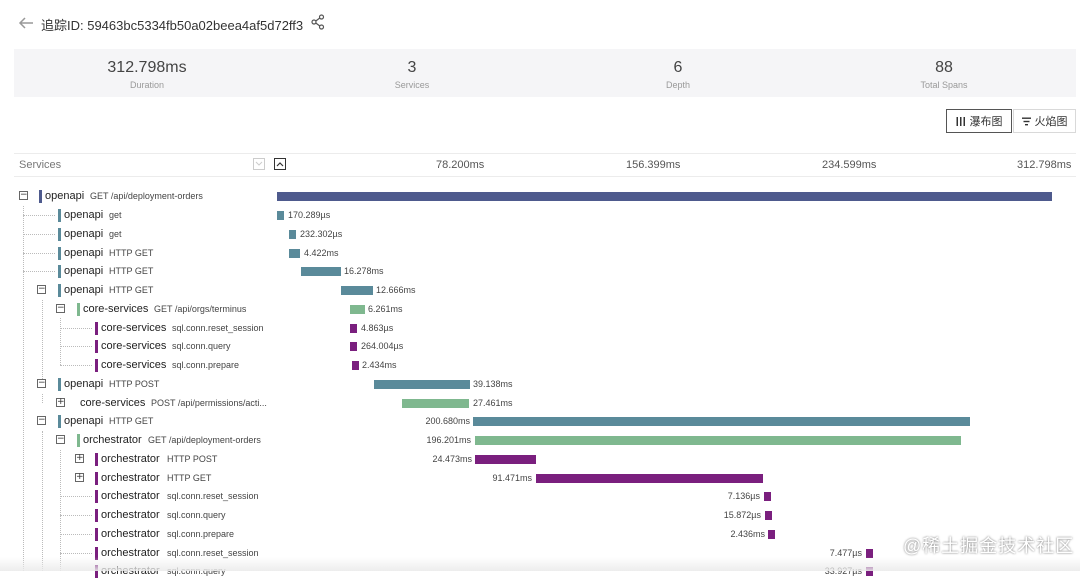 Image resolution: width=1080 pixels, height=581 pixels. Describe the element at coordinates (540, 534) in the screenshot. I see `span-row: orchestrator sql.conn.prepare 2.436ms` at that location.